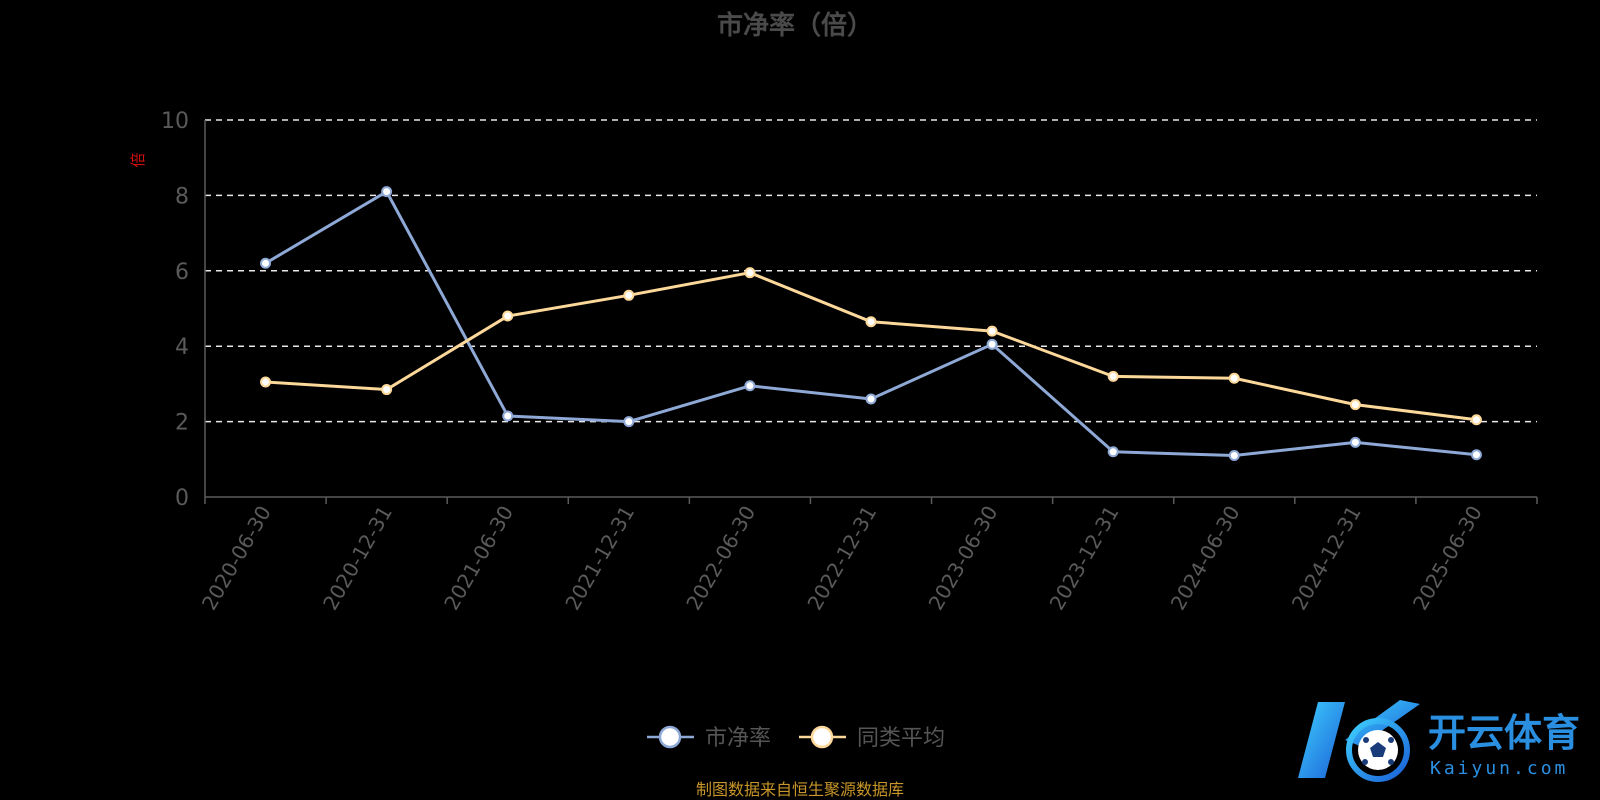  What do you see at coordinates (182, 347) in the screenshot?
I see `y-tick-label: 4` at bounding box center [182, 347].